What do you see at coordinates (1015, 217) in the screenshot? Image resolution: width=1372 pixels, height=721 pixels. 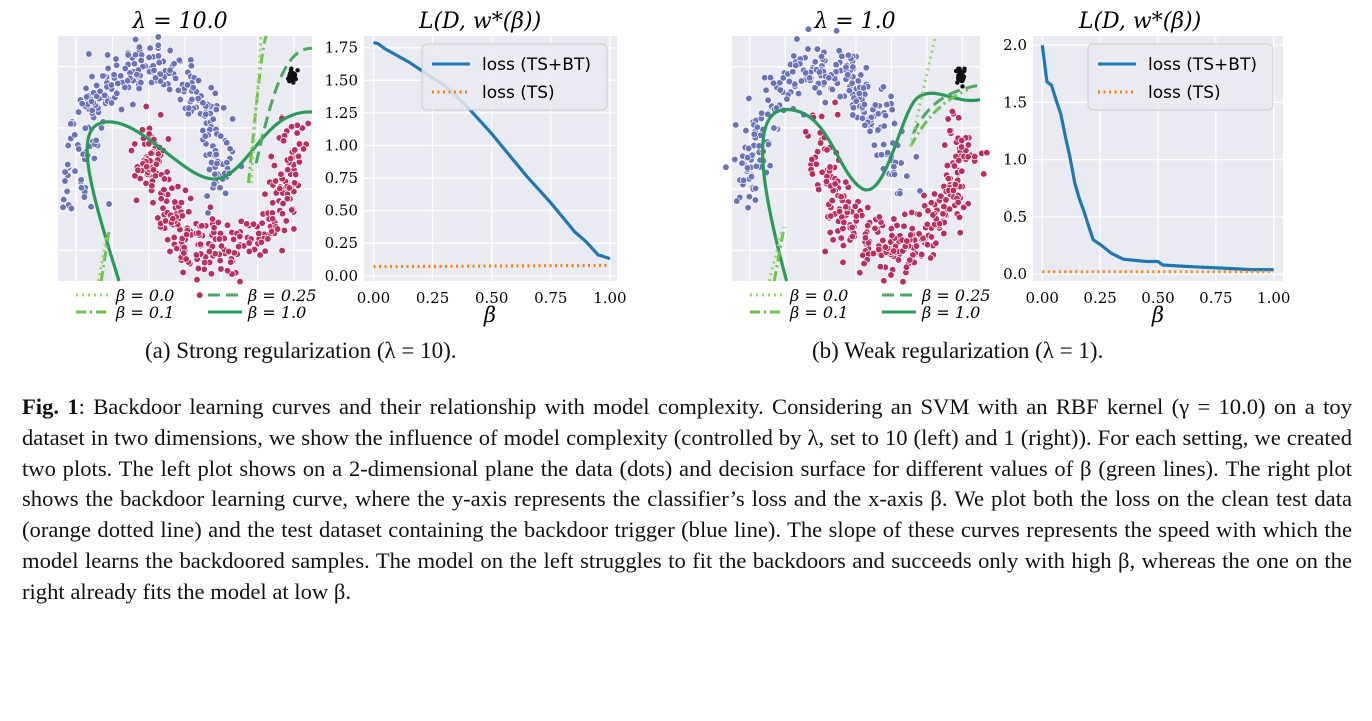 I see `y-tick-label: 0.5` at bounding box center [1015, 217].